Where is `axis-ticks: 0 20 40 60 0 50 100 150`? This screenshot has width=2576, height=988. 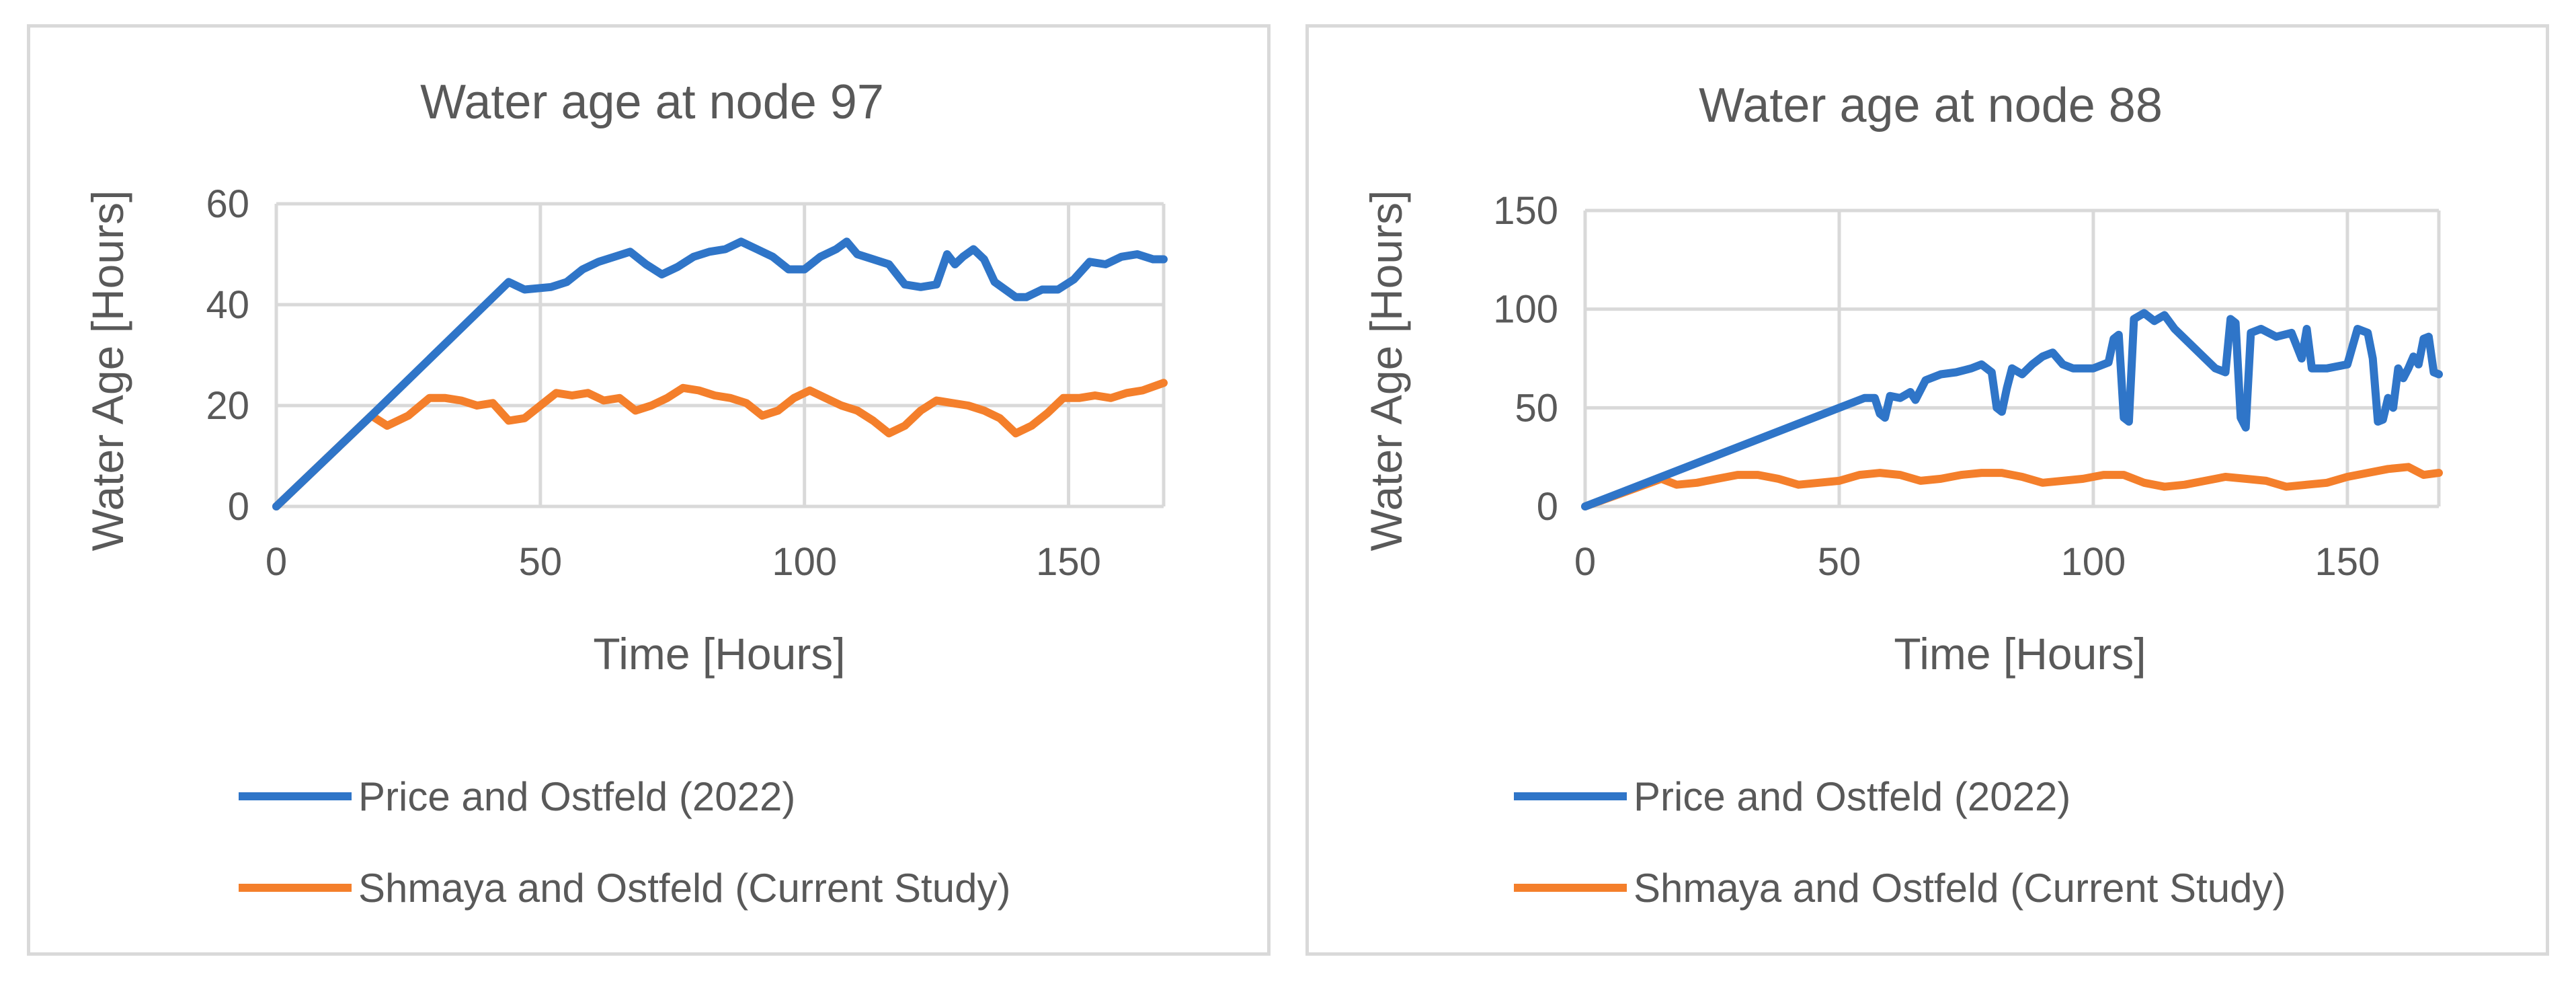 axis-ticks: 0 20 40 60 0 50 100 150 is located at coordinates (653, 383).